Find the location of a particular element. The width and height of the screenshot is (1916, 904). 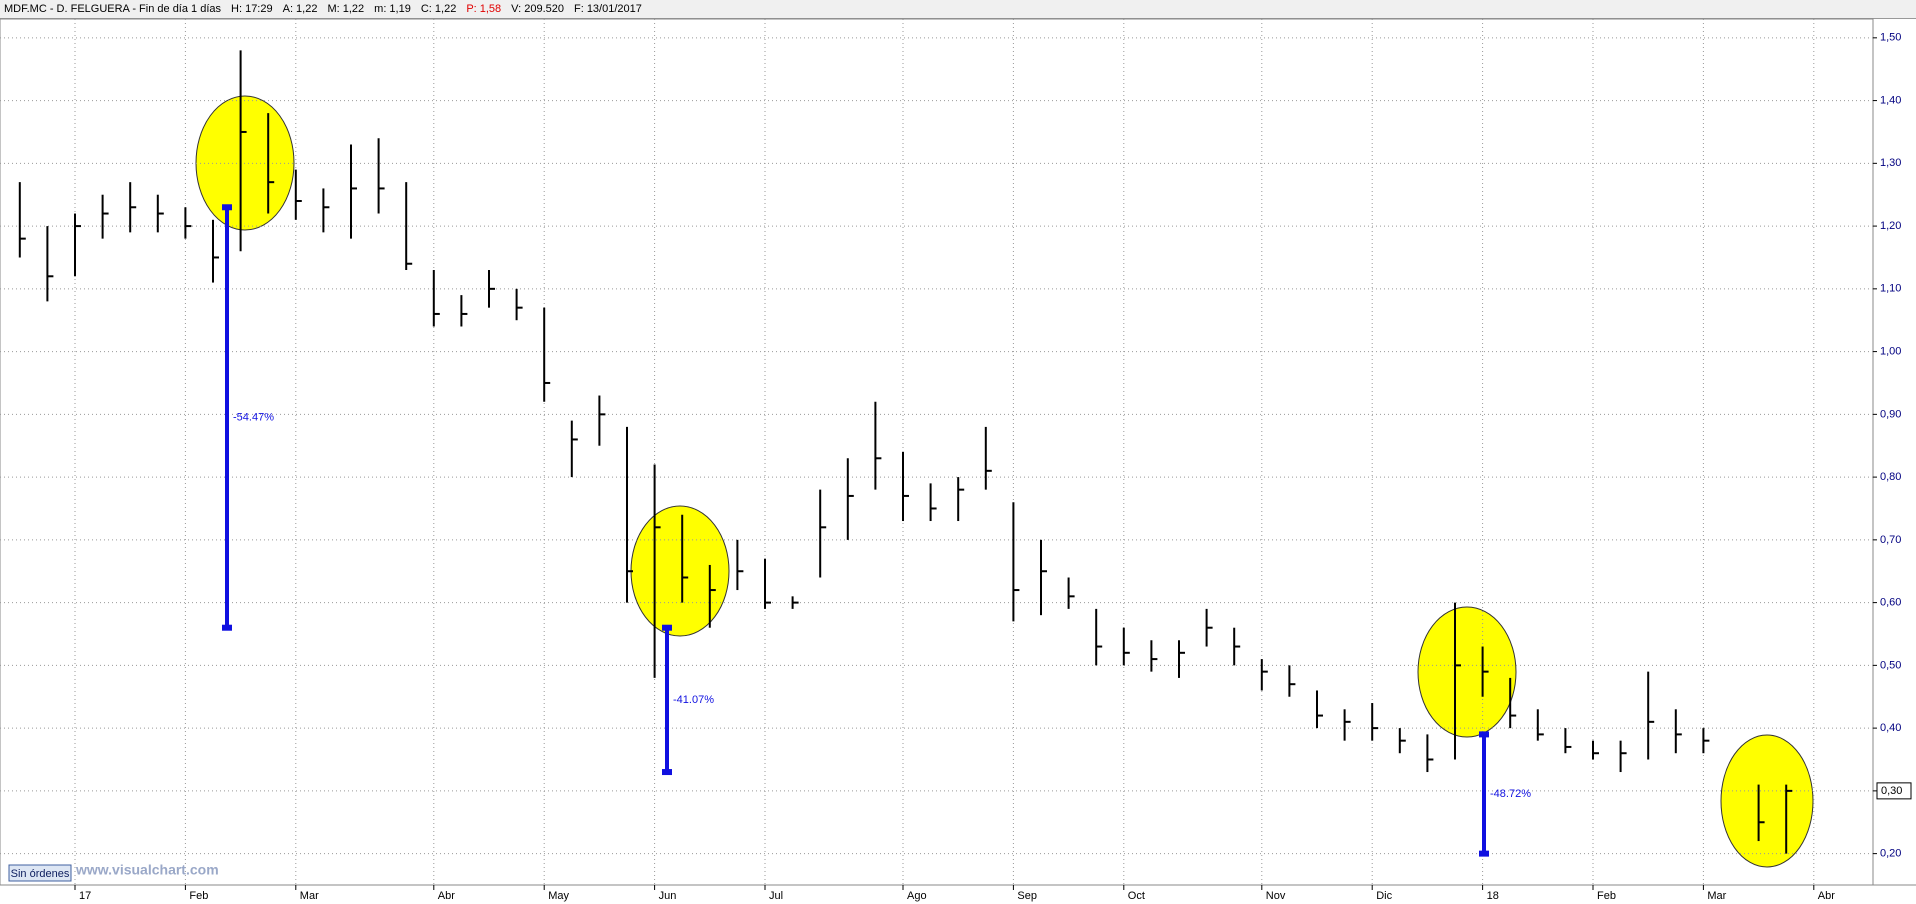

header-symbol: MDF.MC - D. FELGUERA - Fin de día 1 días is located at coordinates (113, 9).